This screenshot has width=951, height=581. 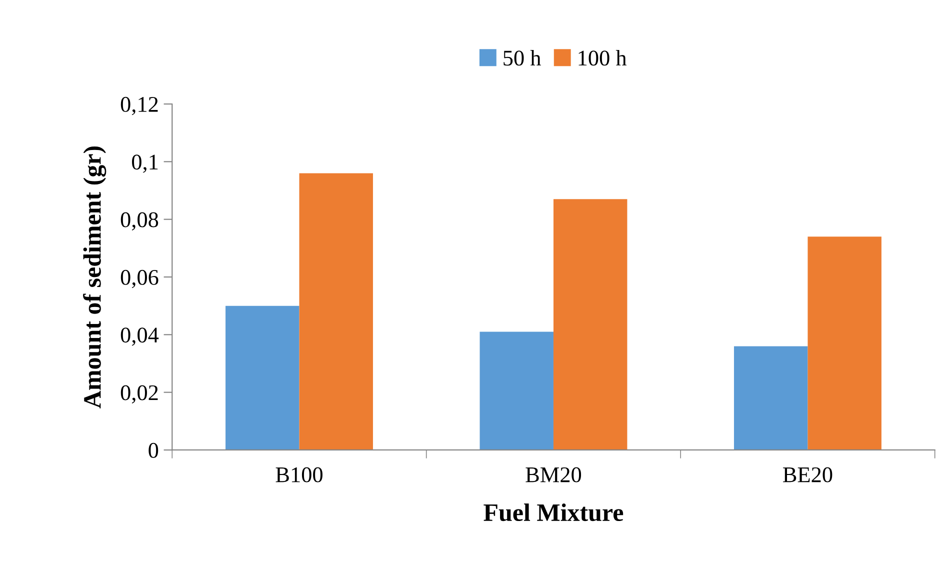 I want to click on y-tick-label: 0,06, so click(x=139, y=279).